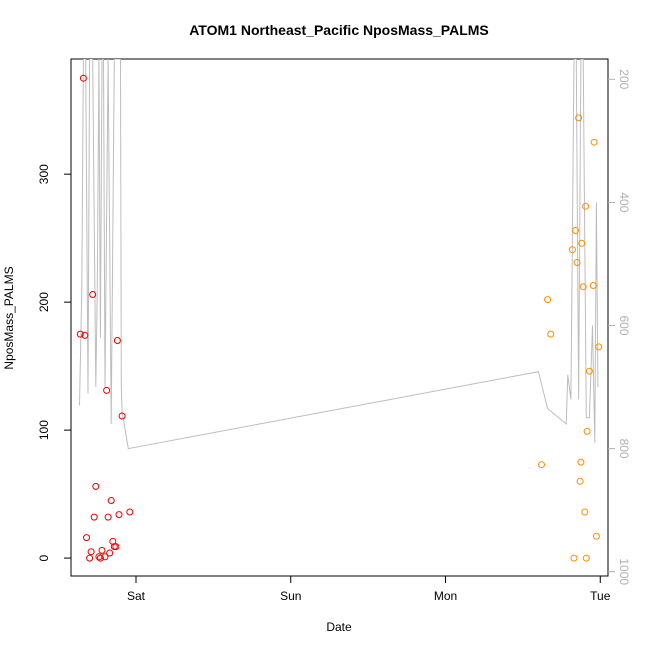 Image resolution: width=650 pixels, height=650 pixels. Describe the element at coordinates (54, 362) in the screenshot. I see `y-axis: 0 100 200 300` at that location.